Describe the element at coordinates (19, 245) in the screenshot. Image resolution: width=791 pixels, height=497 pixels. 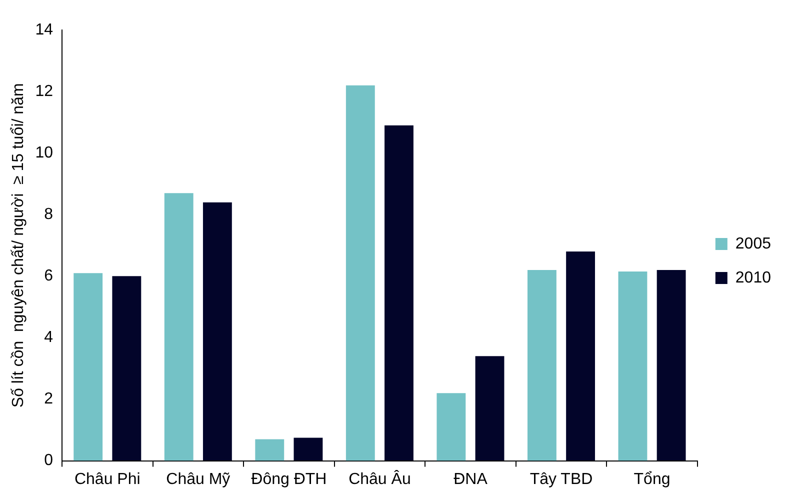
I see `y-axis-title: Số lít cồn nguyên chất/ người ≥ 15 tuổi/ năm` at that location.